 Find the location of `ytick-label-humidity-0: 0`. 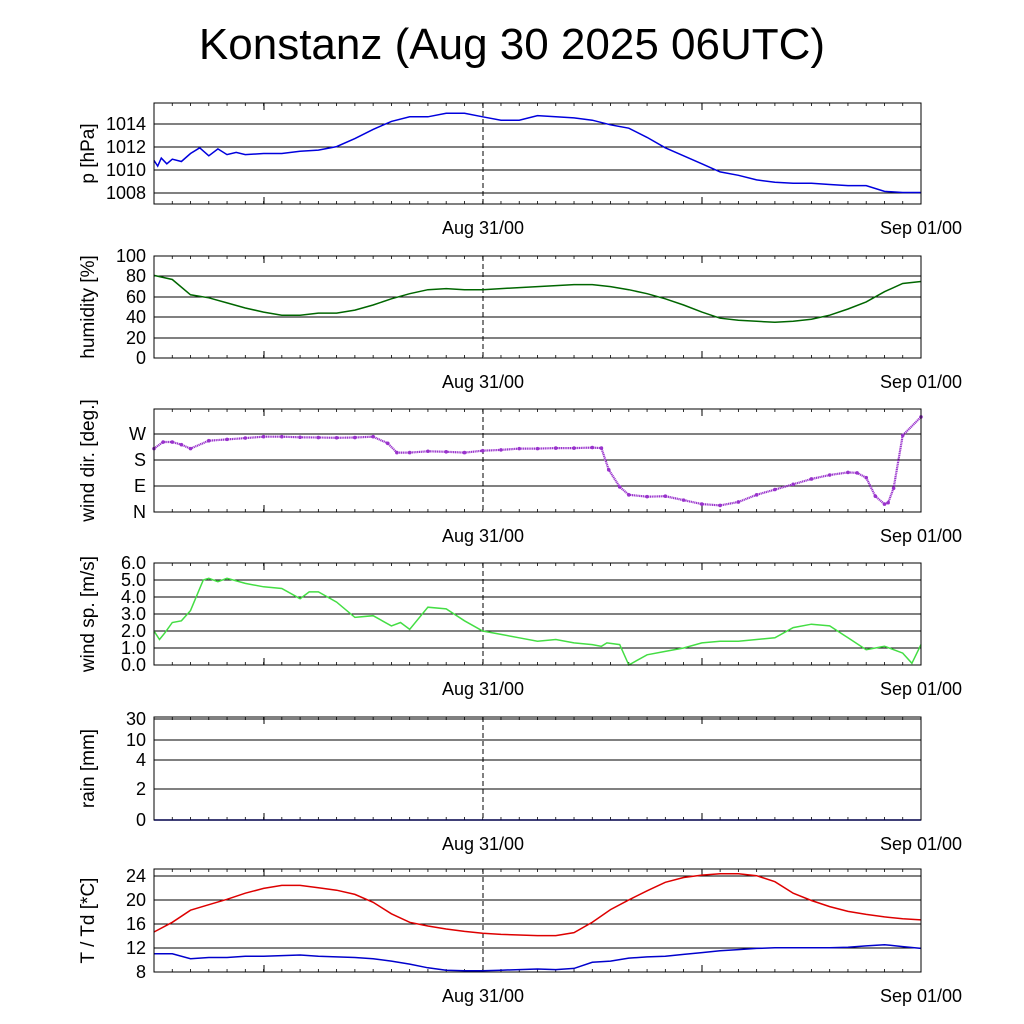

ytick-label-humidity-0: 0 is located at coordinates (141, 358).